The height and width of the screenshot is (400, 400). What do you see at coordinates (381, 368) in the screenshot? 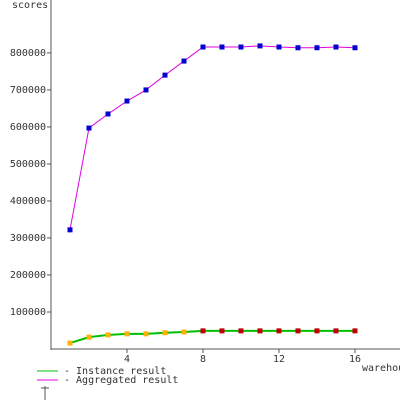
I see `x-axis-label: warehouses` at bounding box center [381, 368].